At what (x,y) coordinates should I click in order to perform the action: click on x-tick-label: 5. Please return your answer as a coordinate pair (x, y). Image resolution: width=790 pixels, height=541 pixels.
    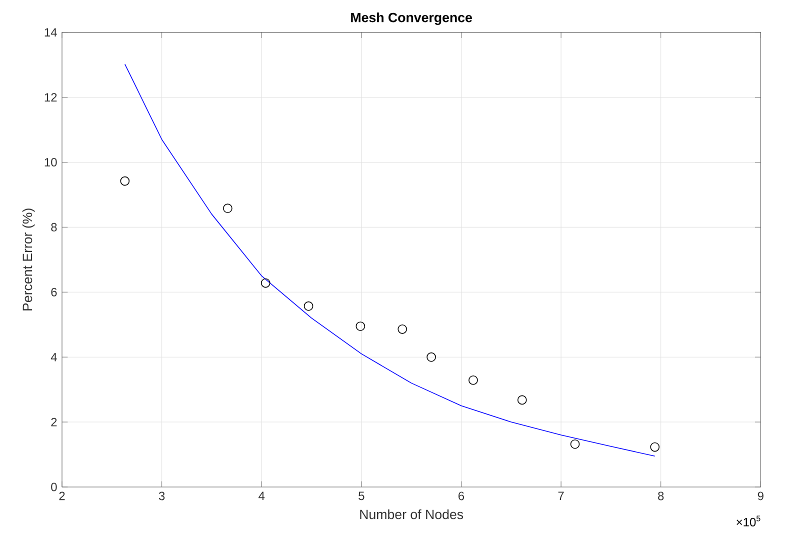
    Looking at the image, I should click on (361, 496).